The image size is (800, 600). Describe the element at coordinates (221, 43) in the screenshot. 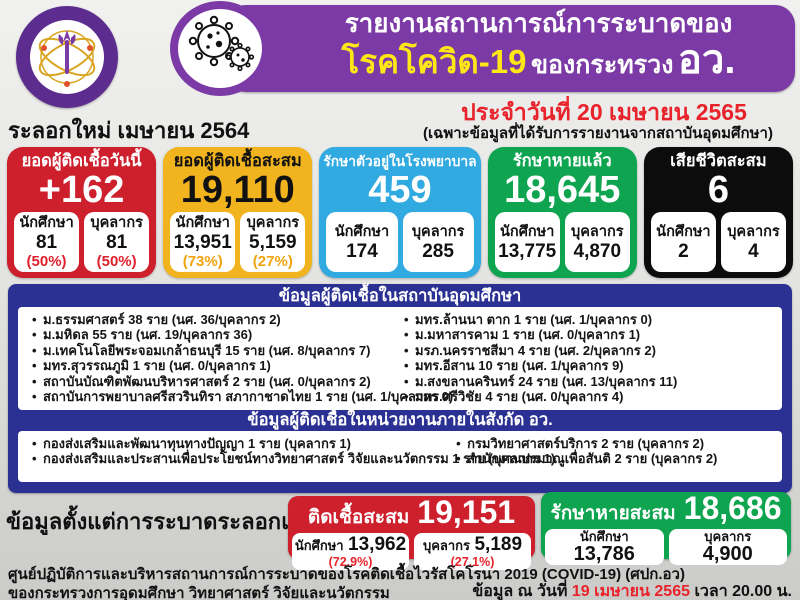

I see `coronavirus-glyph` at that location.